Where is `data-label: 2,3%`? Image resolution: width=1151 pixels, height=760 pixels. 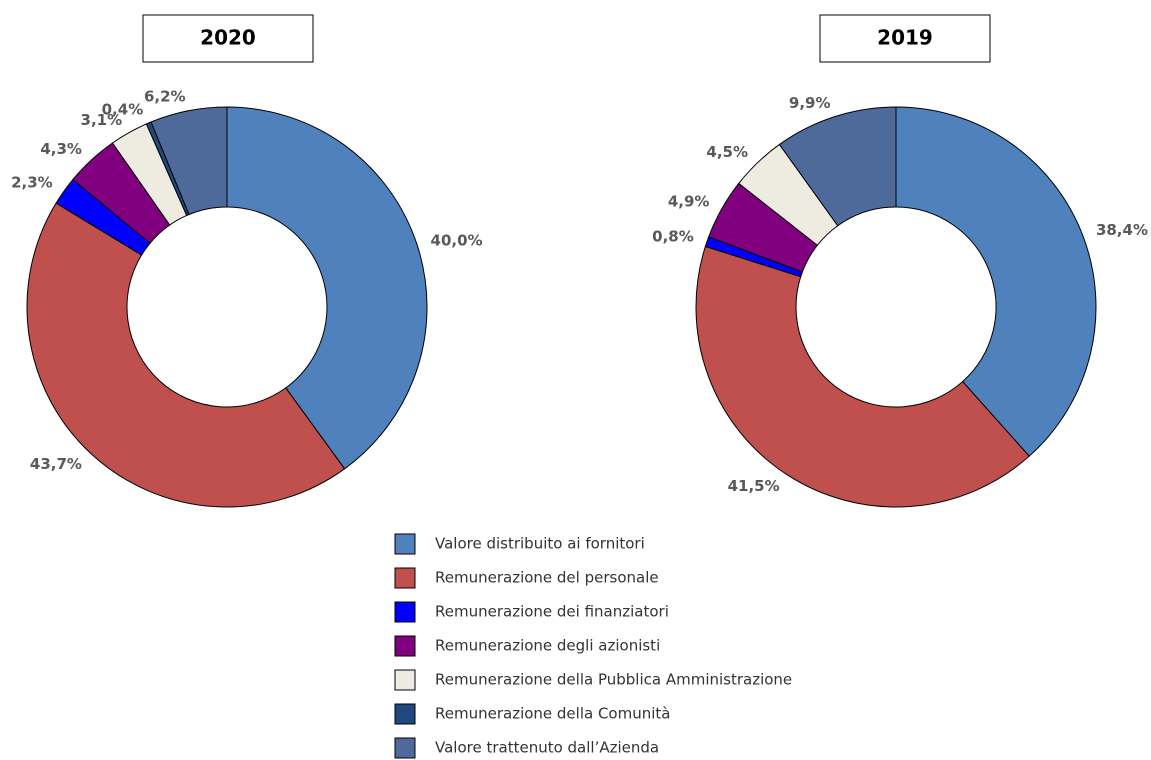 data-label: 2,3% is located at coordinates (32, 182).